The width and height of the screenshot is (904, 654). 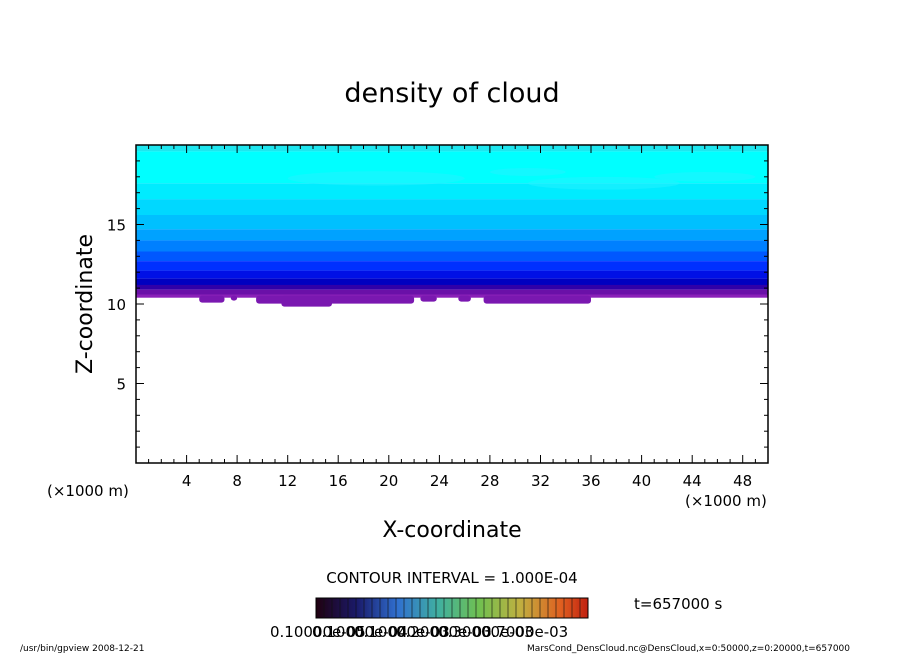 What do you see at coordinates (590, 481) in the screenshot?
I see `x-tick-label: 36` at bounding box center [590, 481].